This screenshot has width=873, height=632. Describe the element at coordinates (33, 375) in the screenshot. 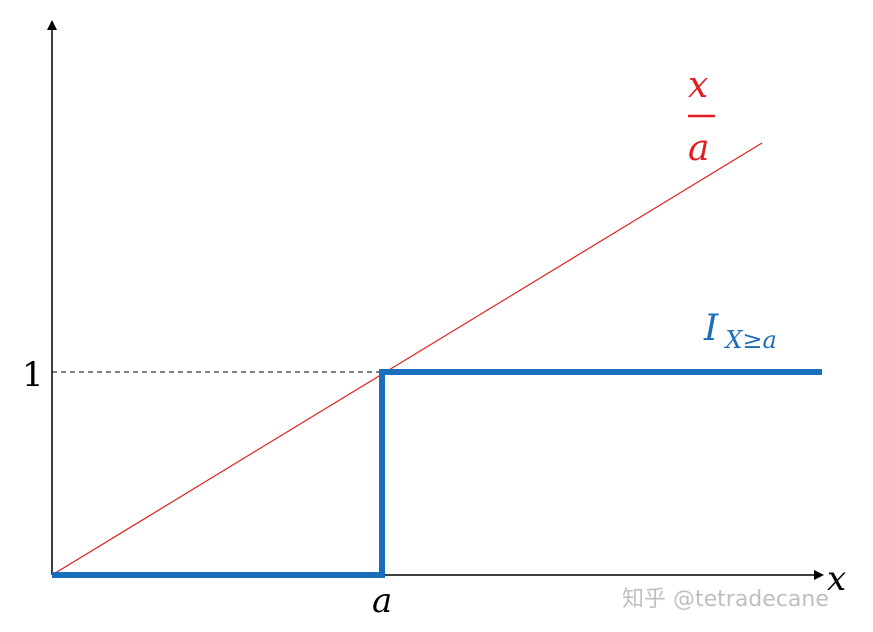

I see `tick-label-one: 1` at that location.